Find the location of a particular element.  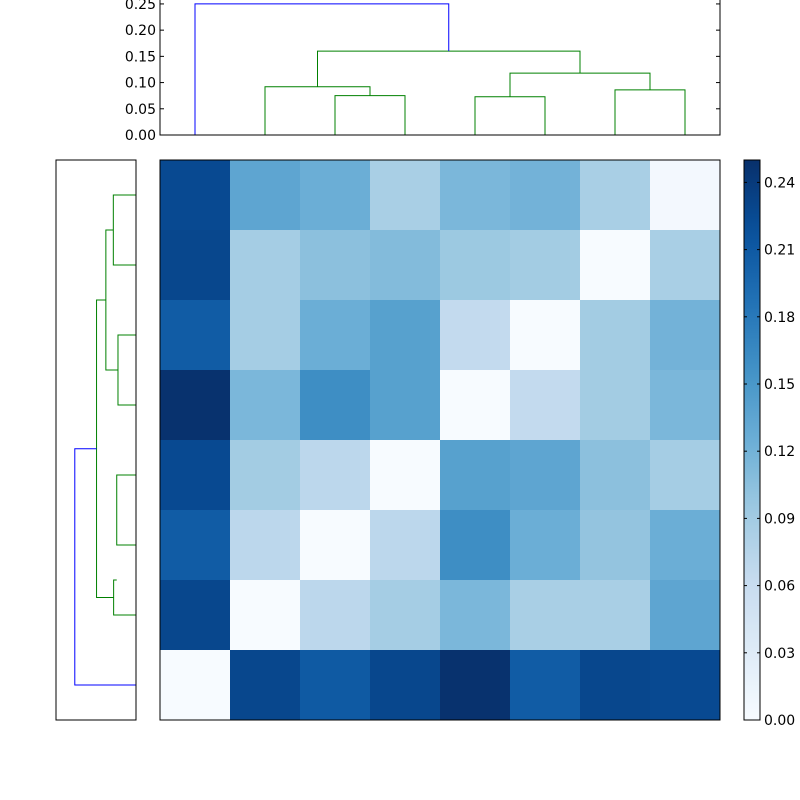

colorbar: 0.00 0.03 0.06 0.09 0.12 0.15 0.18 0.21 0.24 is located at coordinates (769, 444).